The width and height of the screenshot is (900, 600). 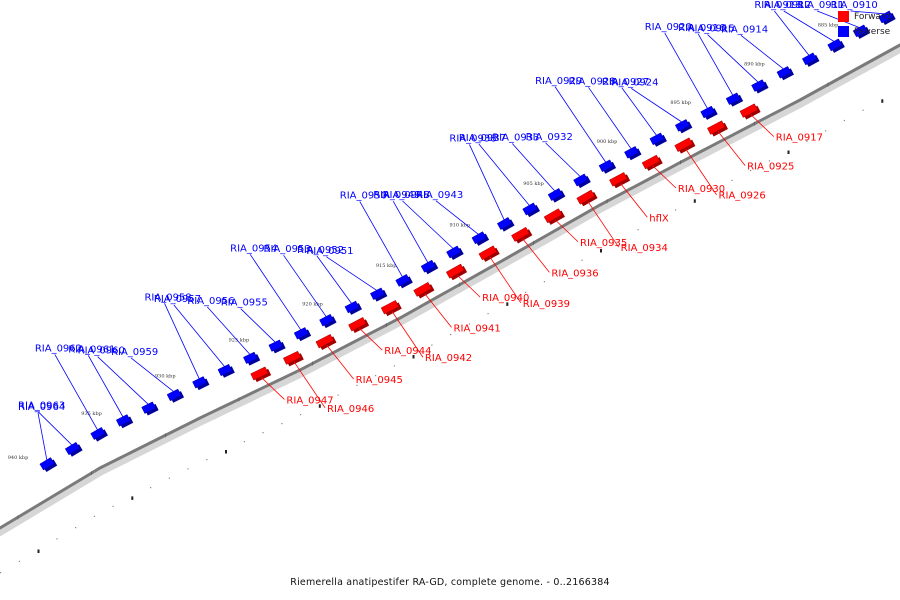 What do you see at coordinates (574, 273) in the screenshot?
I see `forward-gene-label: RIA_0936` at bounding box center [574, 273].